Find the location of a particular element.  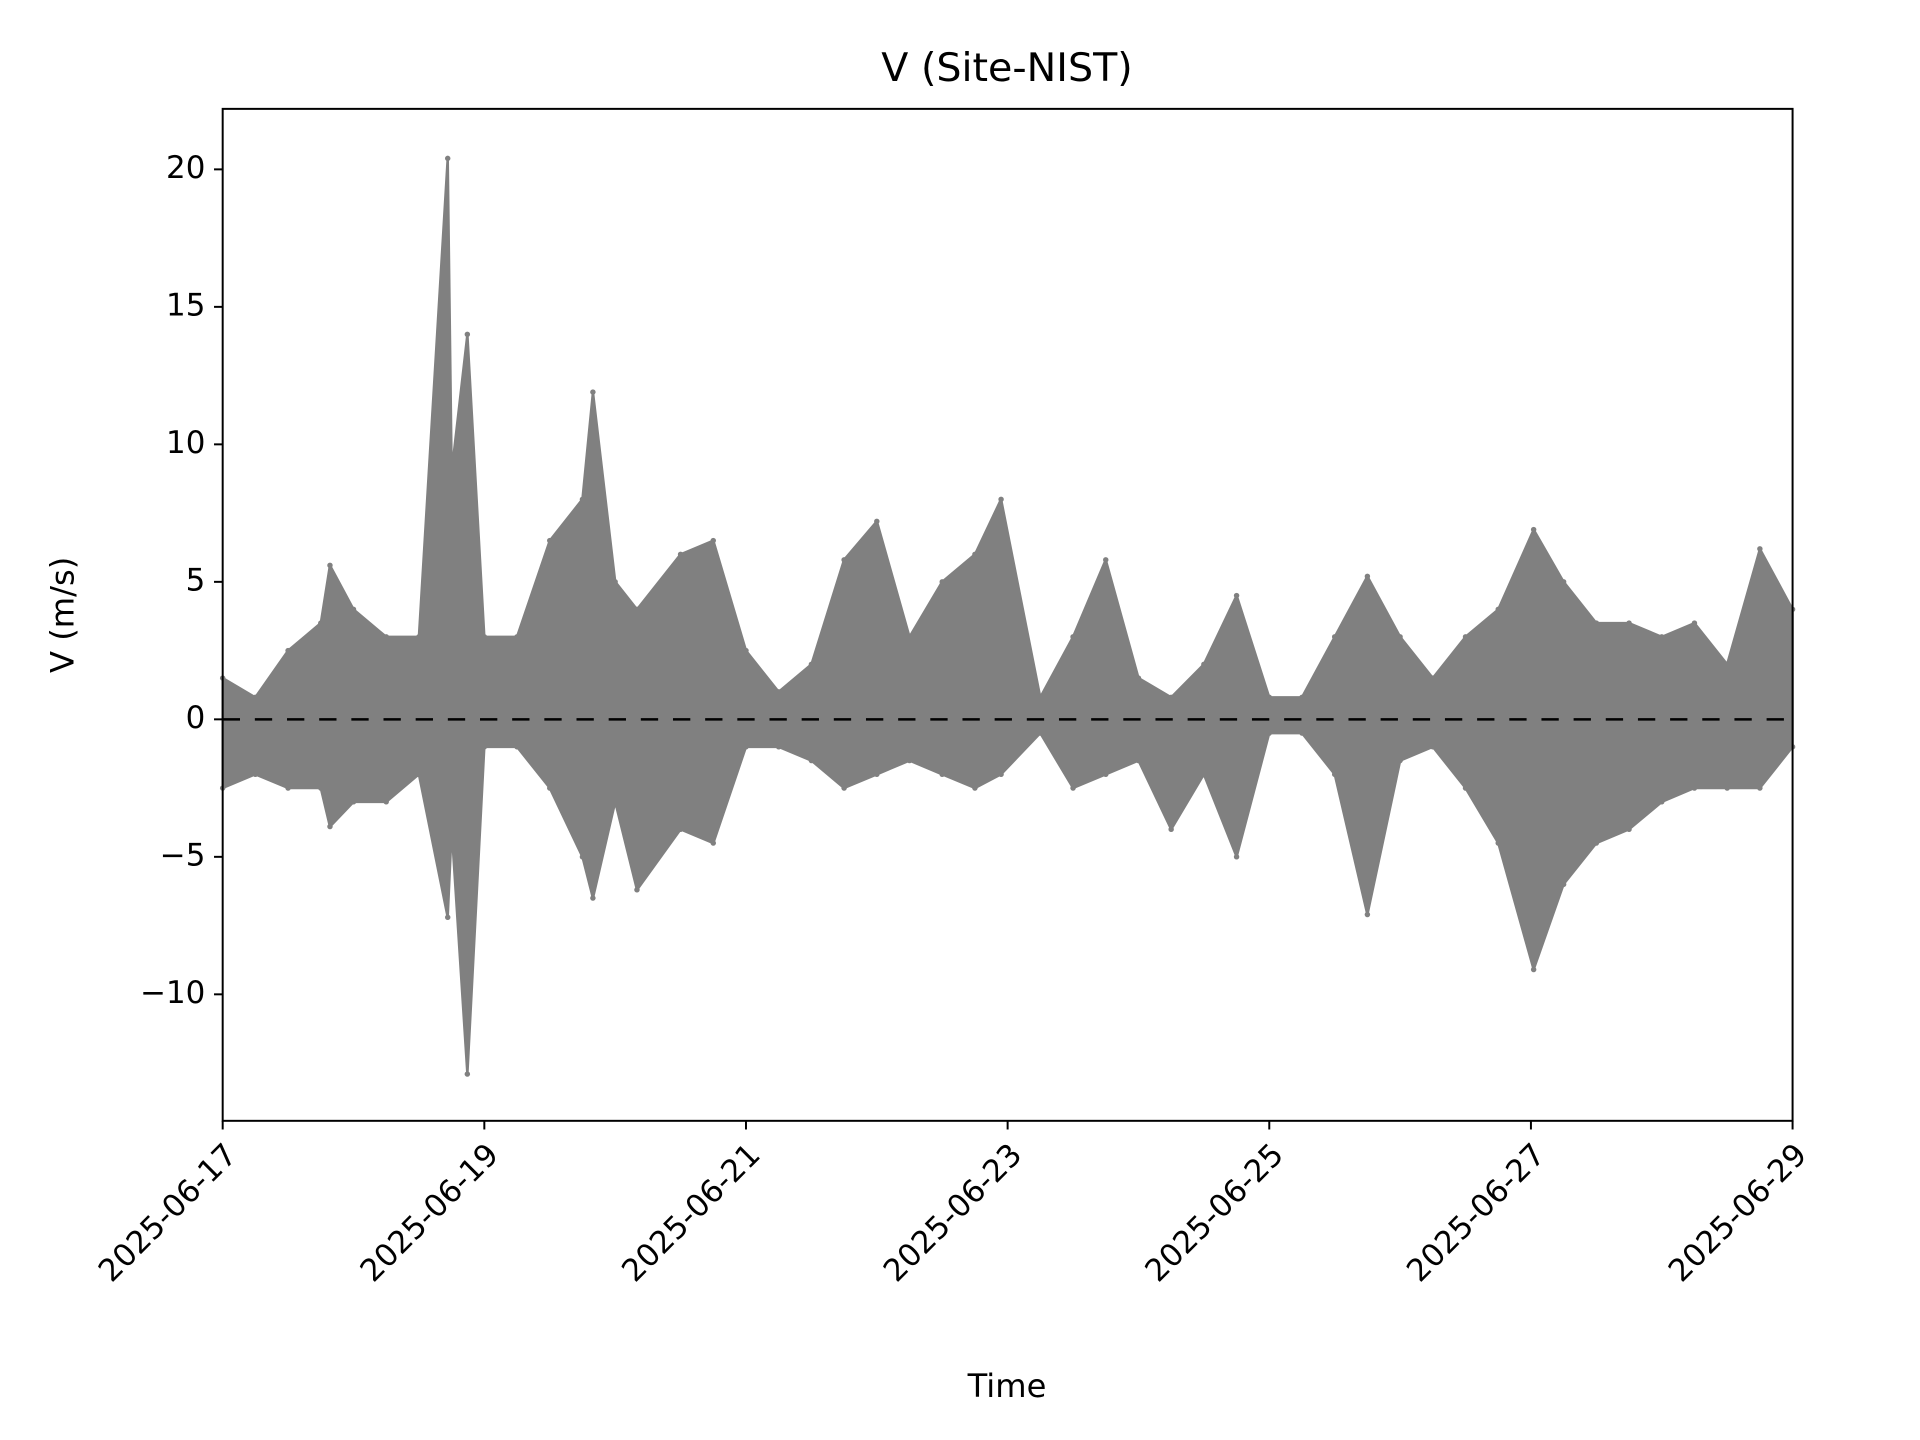

y-tick-label: −5 is located at coordinates (183, 855).